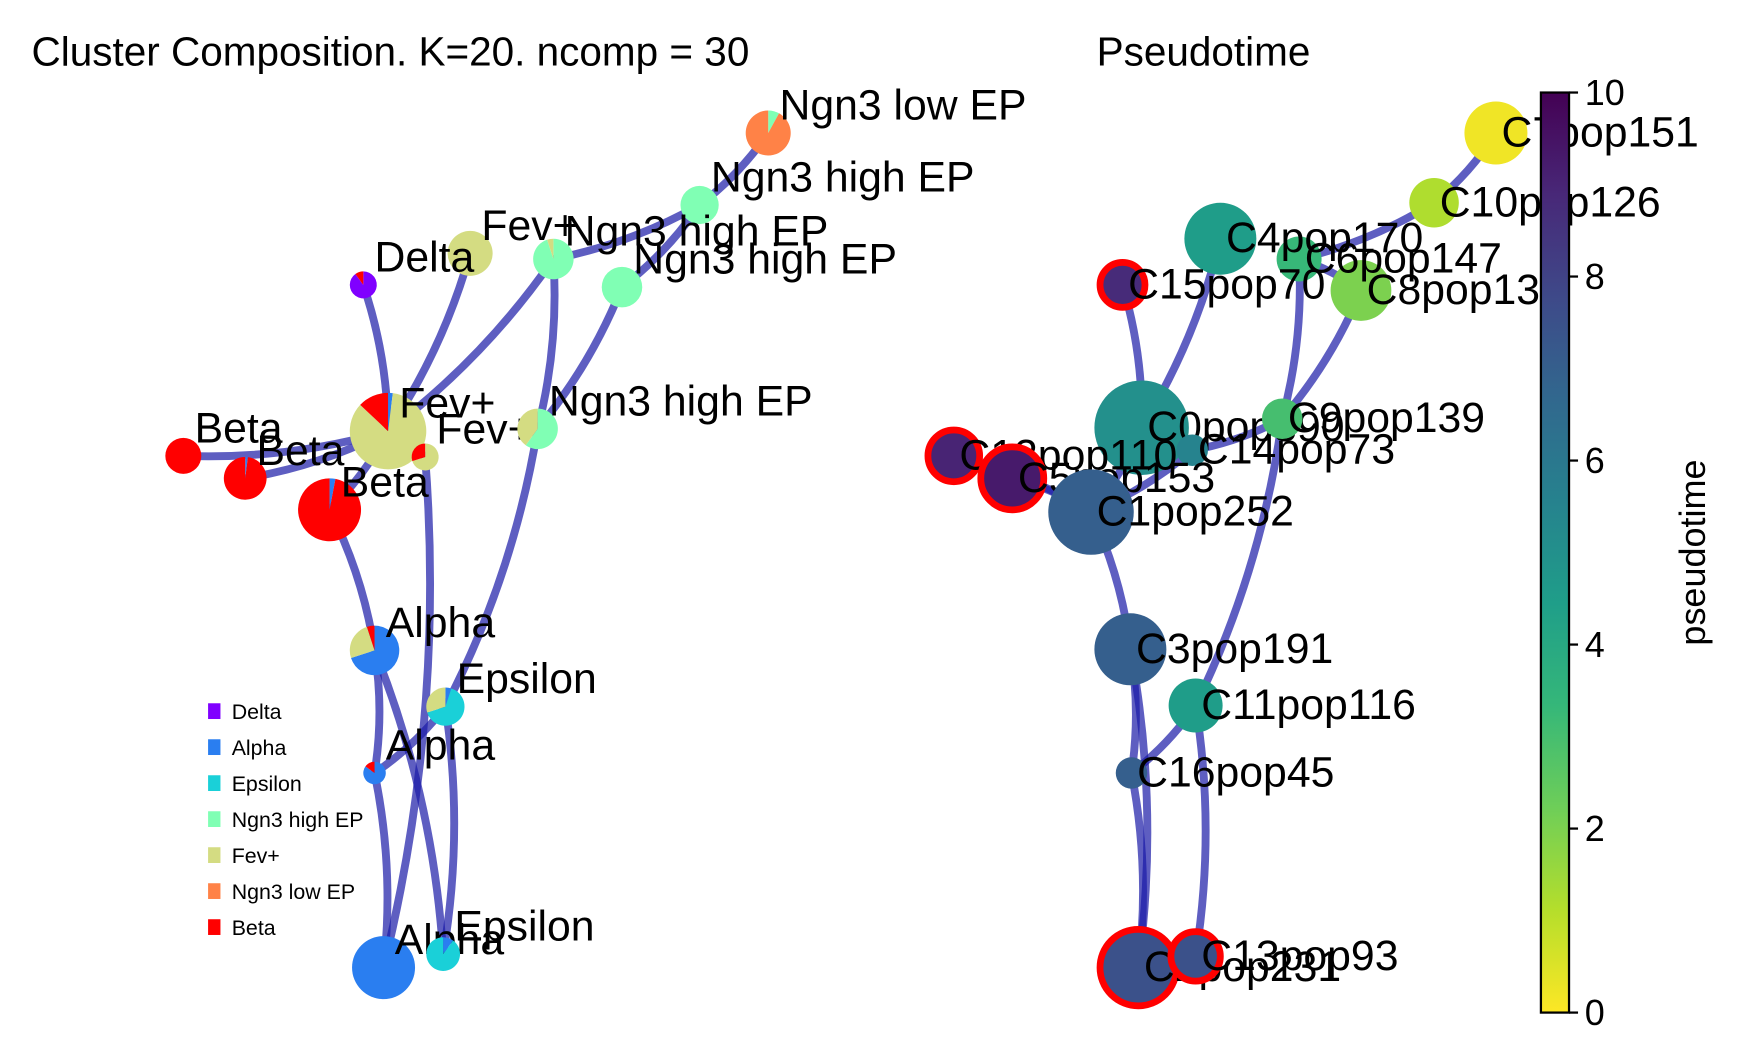 The image size is (1749, 1059). What do you see at coordinates (1204, 52) in the screenshot?
I see `right-title: Pseudotime` at bounding box center [1204, 52].